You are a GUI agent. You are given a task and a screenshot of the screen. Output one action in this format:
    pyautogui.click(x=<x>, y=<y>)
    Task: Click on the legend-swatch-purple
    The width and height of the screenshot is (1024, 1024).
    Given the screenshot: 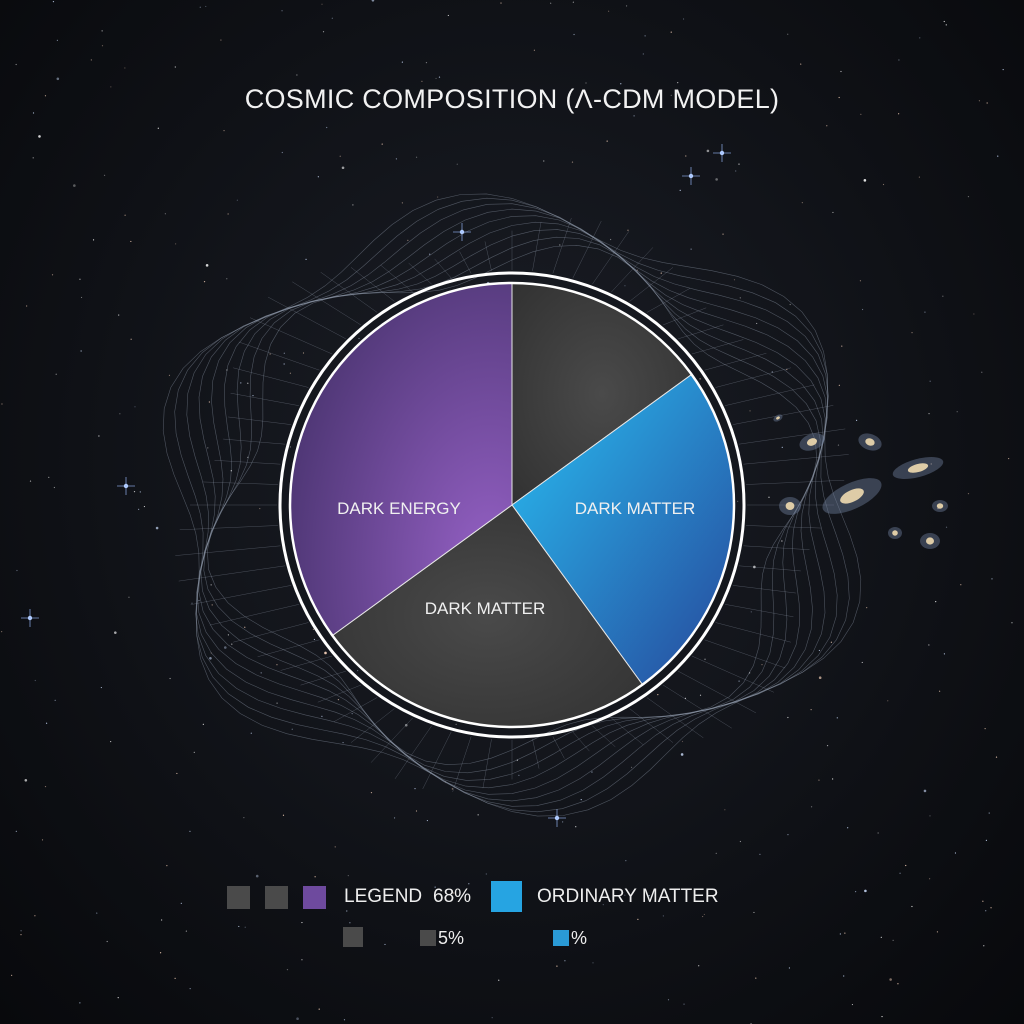 What is the action you would take?
    pyautogui.click(x=314, y=897)
    